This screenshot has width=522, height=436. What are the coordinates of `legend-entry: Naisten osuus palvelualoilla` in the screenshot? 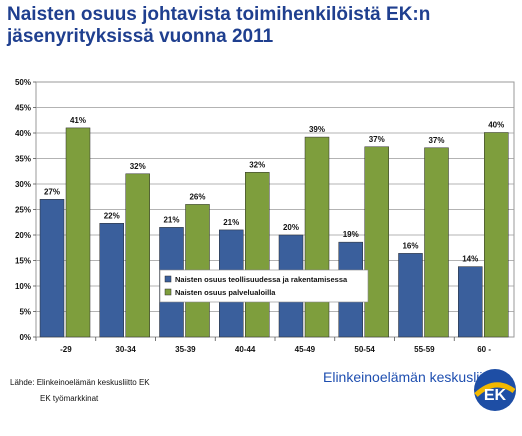 It's located at (225, 292).